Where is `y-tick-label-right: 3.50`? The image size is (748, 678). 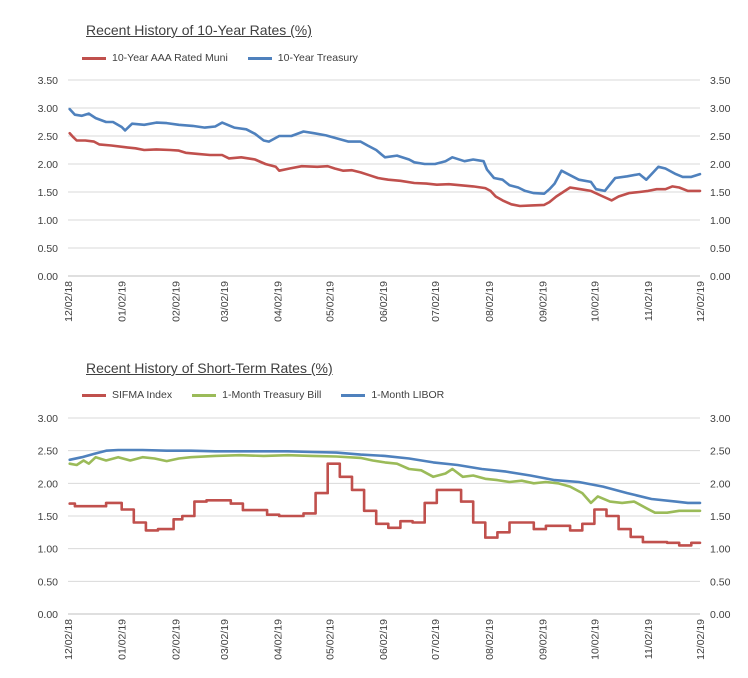 y-tick-label-right: 3.50 is located at coordinates (720, 81).